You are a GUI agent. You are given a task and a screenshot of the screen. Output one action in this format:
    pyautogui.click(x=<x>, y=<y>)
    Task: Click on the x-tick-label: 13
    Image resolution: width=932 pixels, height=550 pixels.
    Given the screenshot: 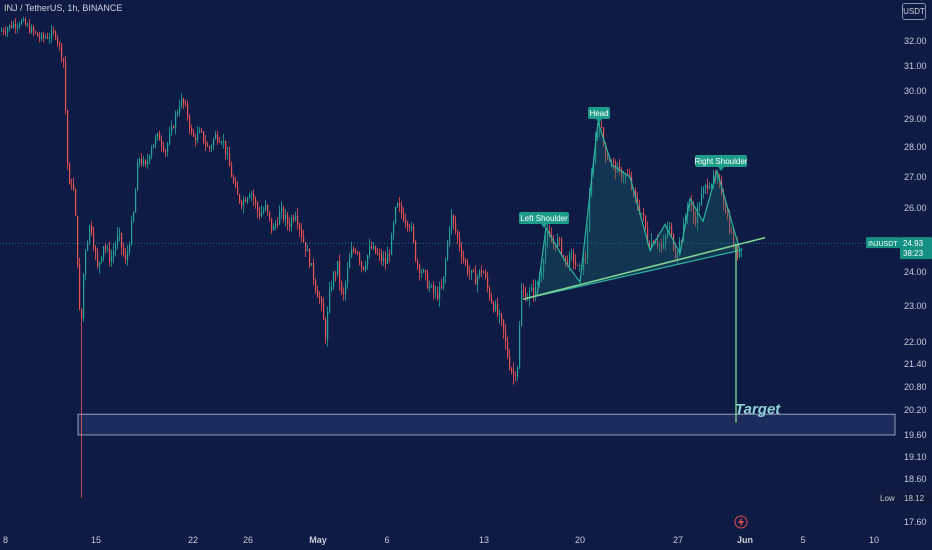 What is the action you would take?
    pyautogui.click(x=484, y=540)
    